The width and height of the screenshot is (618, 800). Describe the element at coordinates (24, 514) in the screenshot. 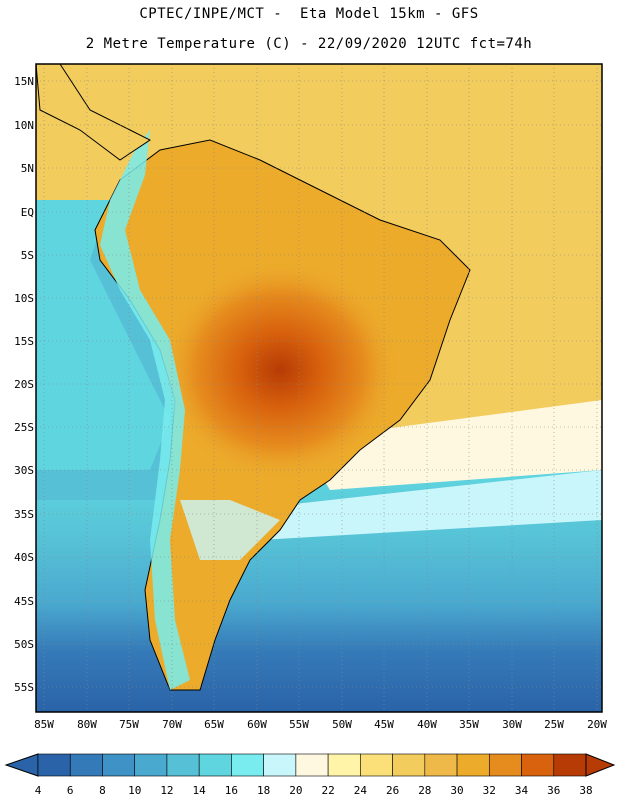

I see `lat-label: 35S` at that location.